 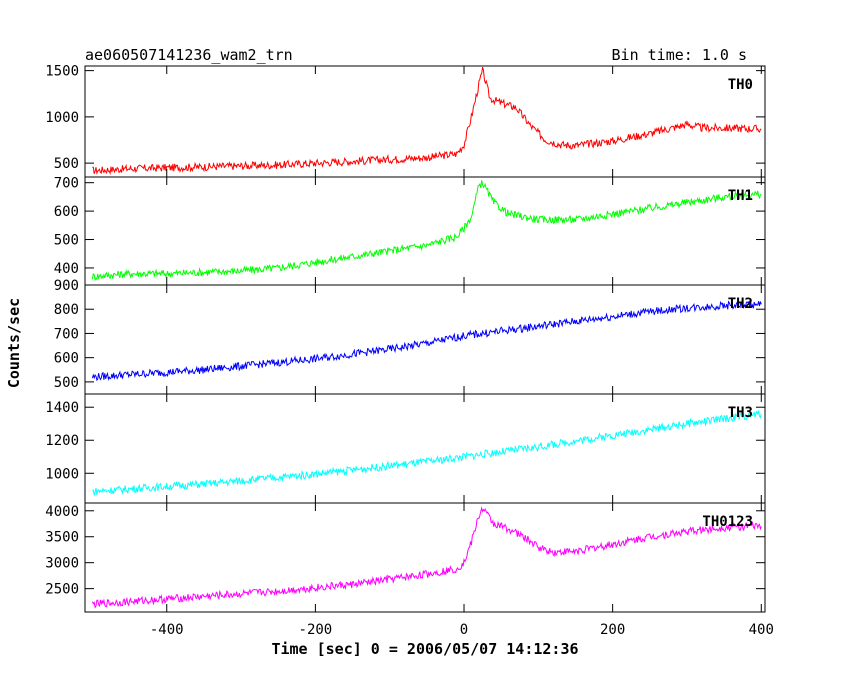 I want to click on bin-time-label: Bin time: 1.0 s, so click(x=679, y=55).